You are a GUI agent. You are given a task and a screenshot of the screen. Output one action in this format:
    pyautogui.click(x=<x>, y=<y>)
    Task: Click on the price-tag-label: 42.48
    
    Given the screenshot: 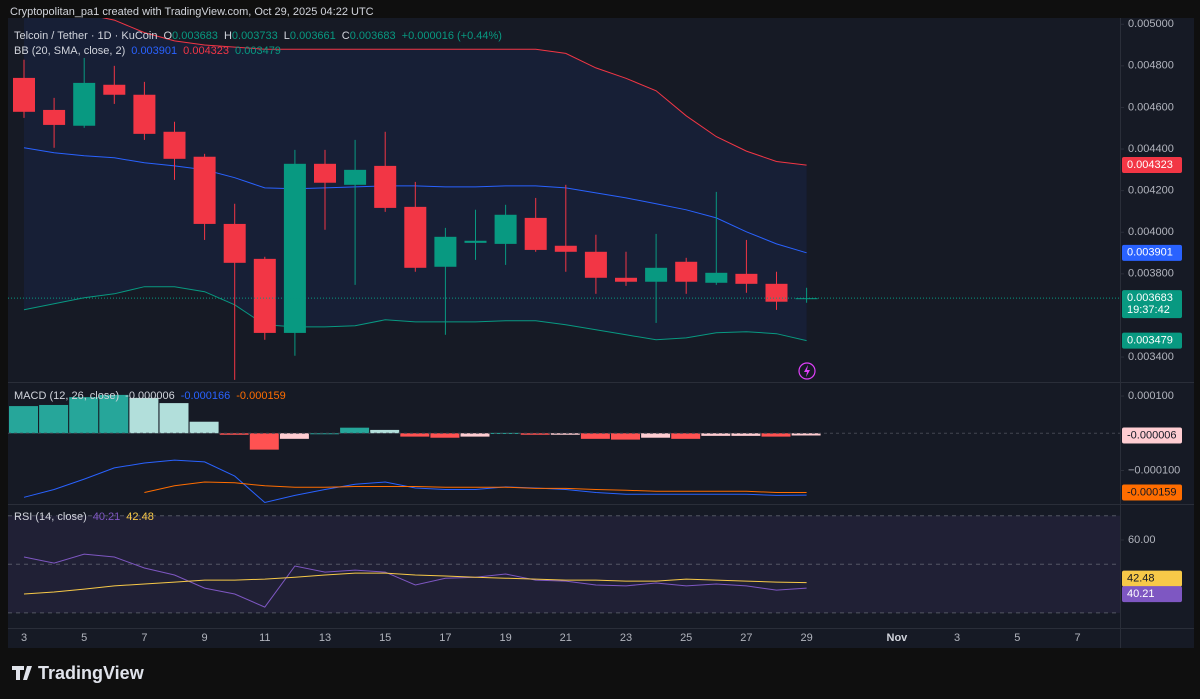 What is the action you would take?
    pyautogui.click(x=1141, y=578)
    